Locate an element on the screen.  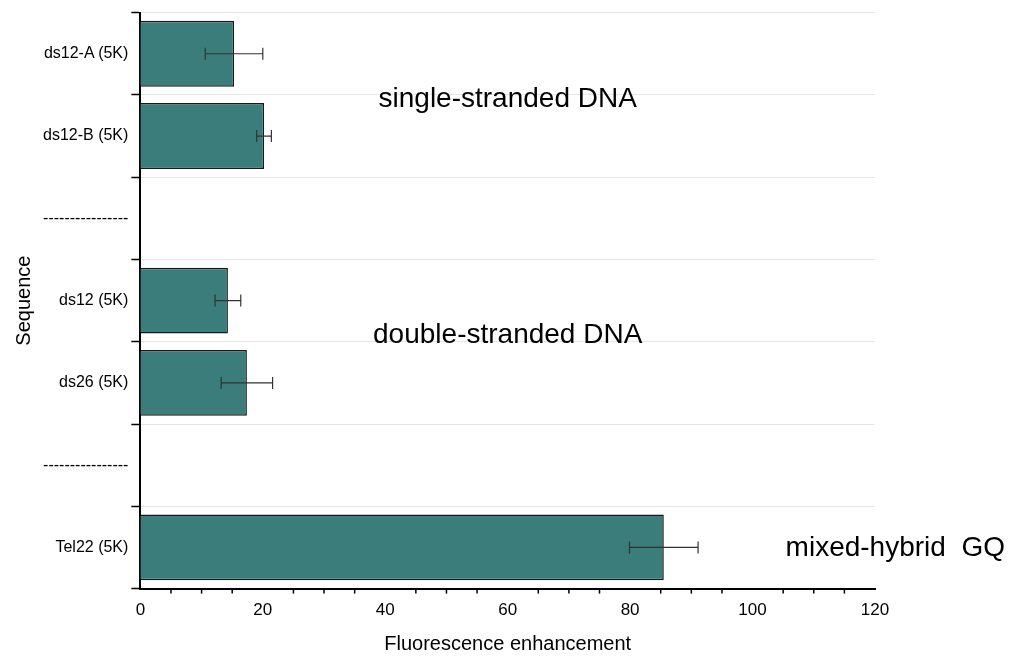
x-tick-label: 80 is located at coordinates (630, 610).